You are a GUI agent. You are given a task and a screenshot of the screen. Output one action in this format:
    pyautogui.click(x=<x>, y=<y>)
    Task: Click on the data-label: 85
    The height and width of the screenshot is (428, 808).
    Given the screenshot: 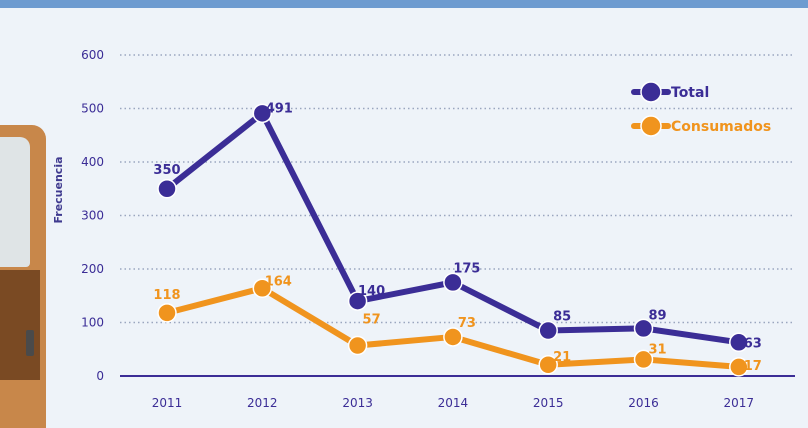 What is the action you would take?
    pyautogui.click(x=562, y=317)
    